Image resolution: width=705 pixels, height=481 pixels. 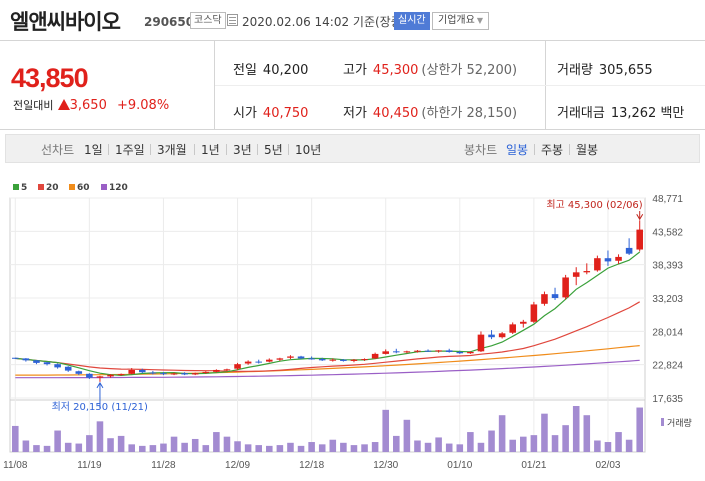 What do you see at coordinates (172, 150) in the screenshot?
I see `period-3m: 3개월` at bounding box center [172, 150].